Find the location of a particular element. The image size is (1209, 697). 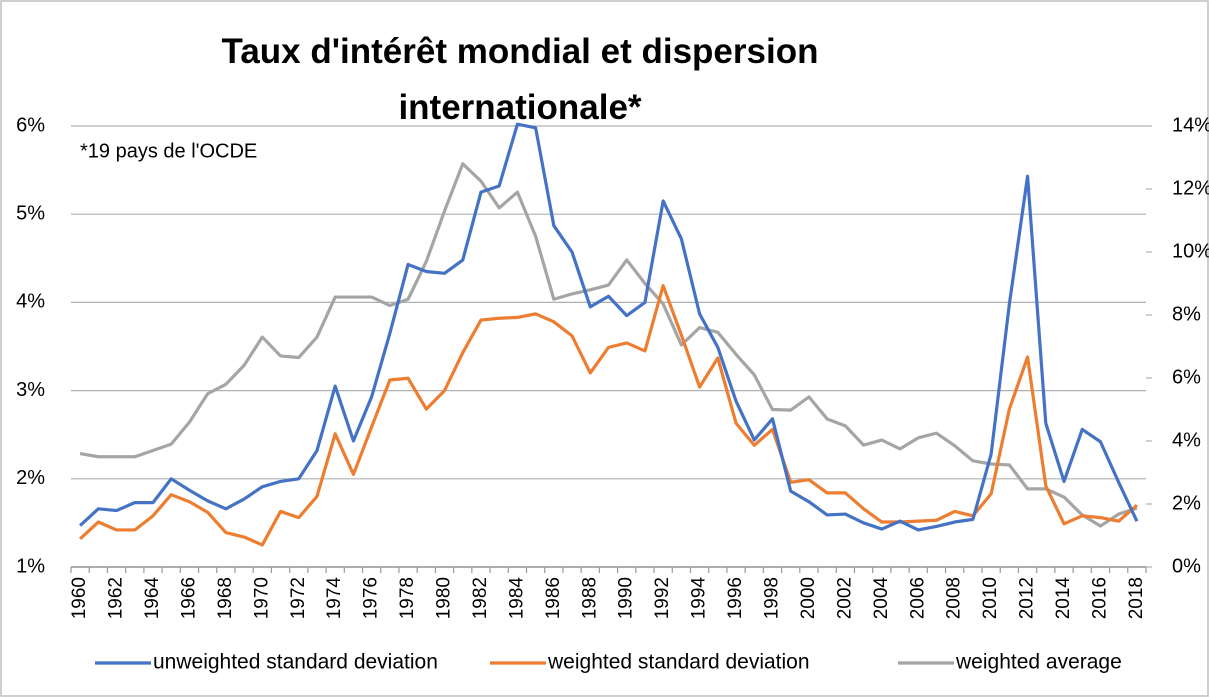

x-tick-label: 1966 is located at coordinates (188, 598).